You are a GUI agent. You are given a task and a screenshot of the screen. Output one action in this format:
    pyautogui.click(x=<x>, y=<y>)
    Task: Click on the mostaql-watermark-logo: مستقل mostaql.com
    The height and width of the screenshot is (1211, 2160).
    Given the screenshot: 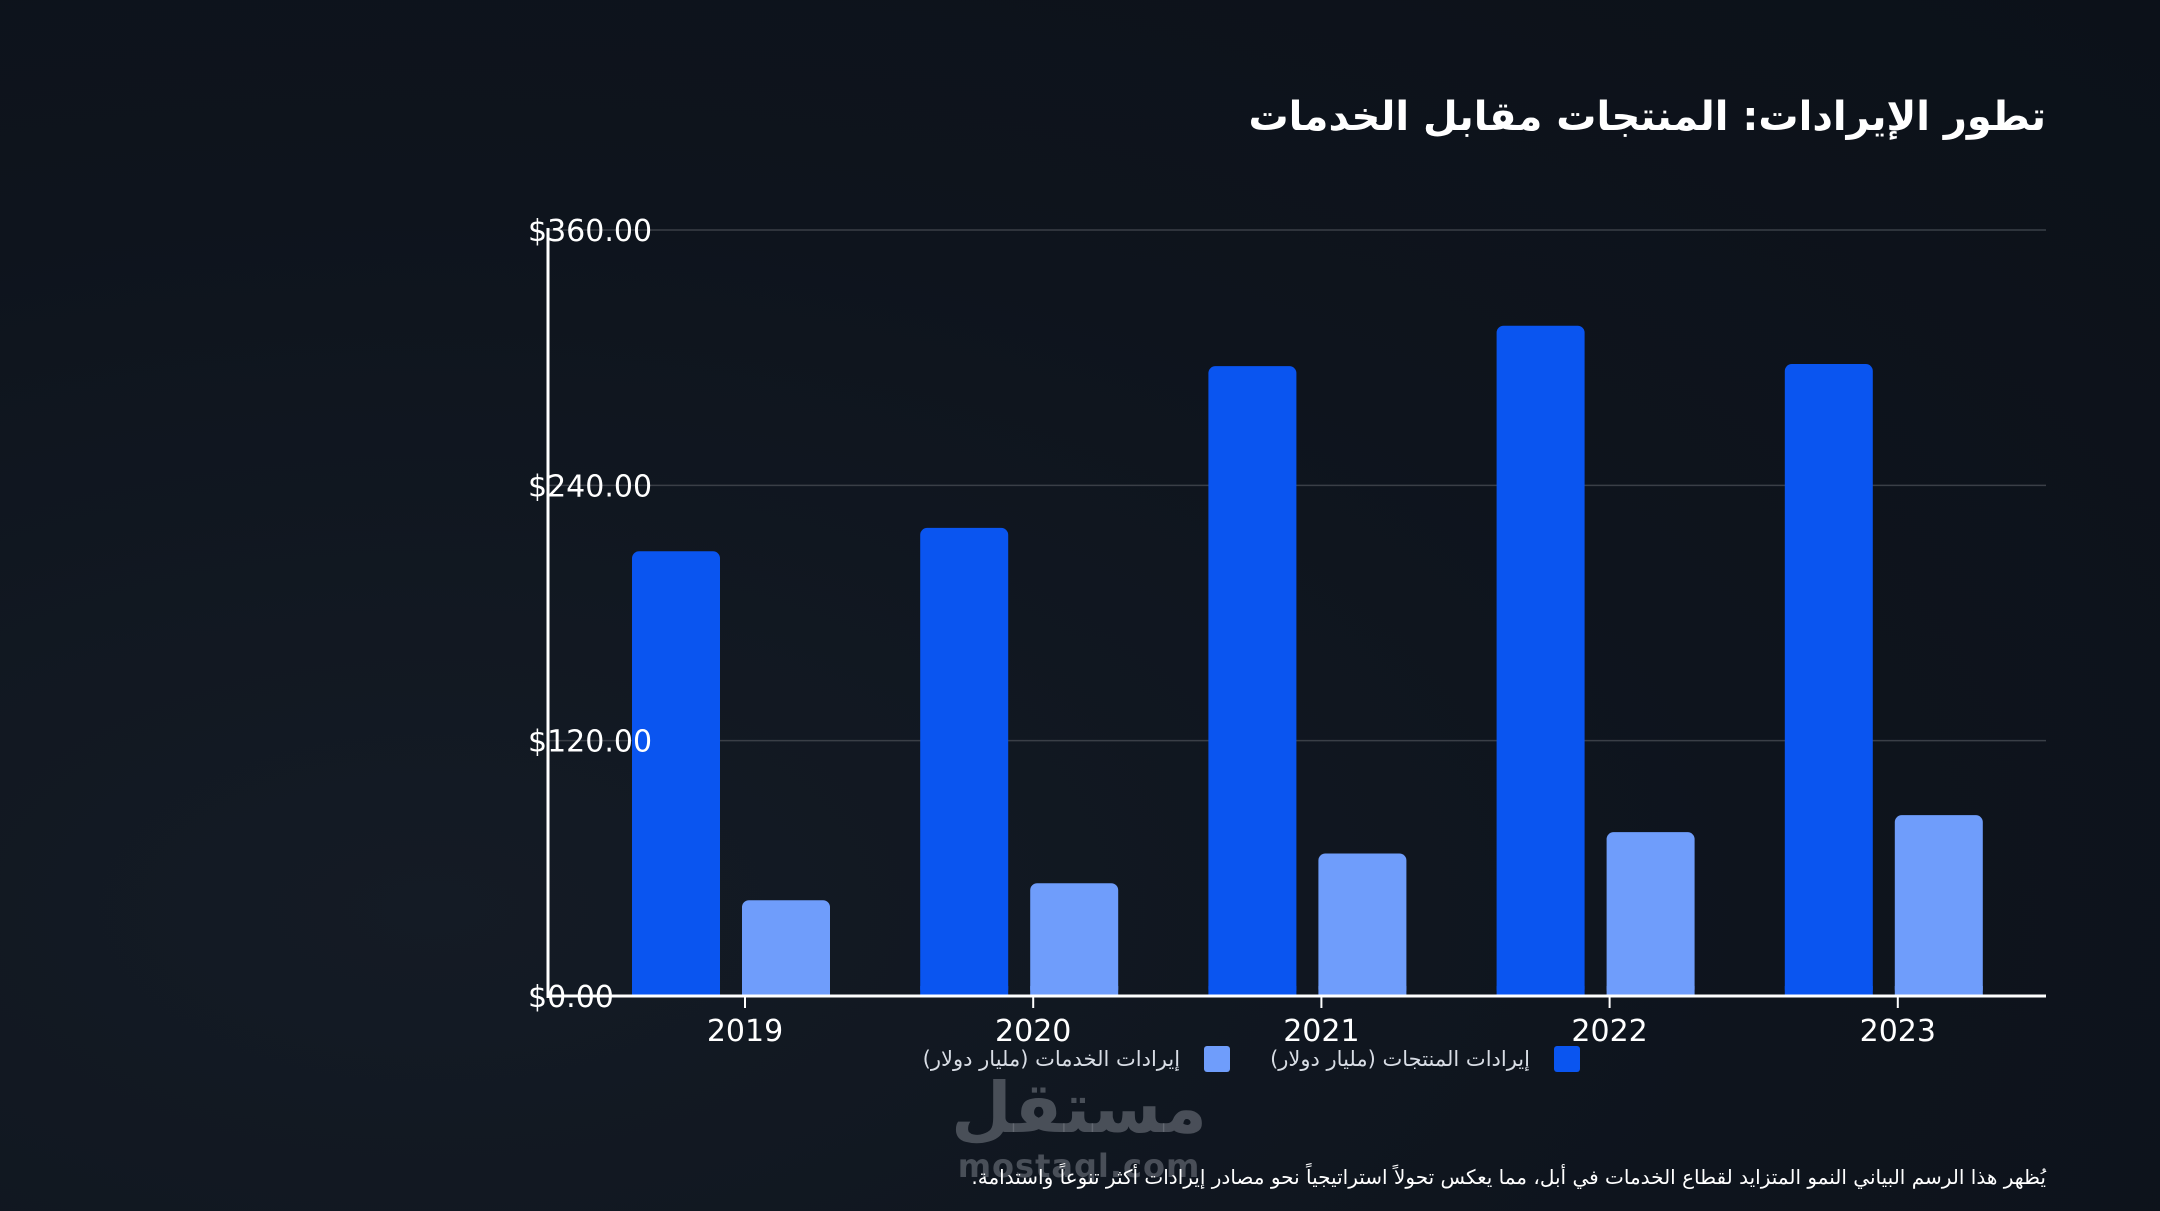 What is the action you would take?
    pyautogui.click(x=1079, y=1126)
    